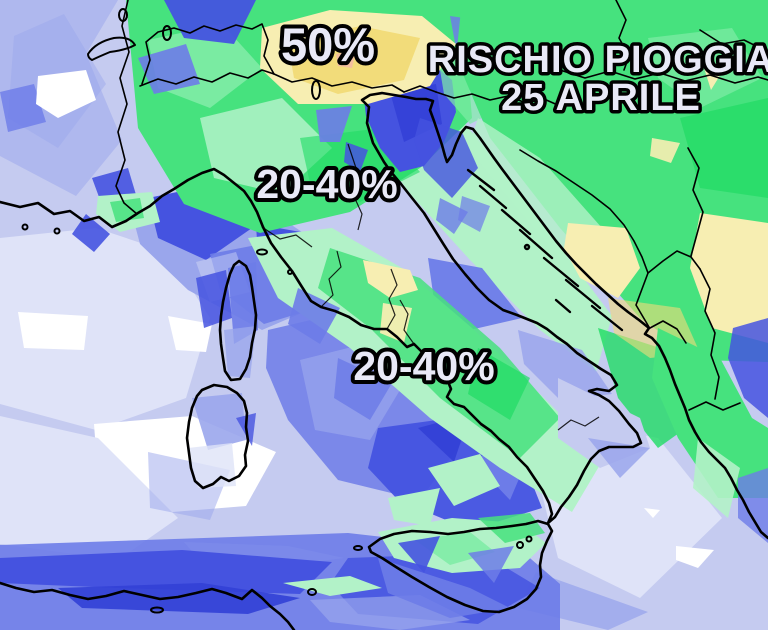  What do you see at coordinates (316, 90) in the screenshot?
I see `lake-garda` at bounding box center [316, 90].